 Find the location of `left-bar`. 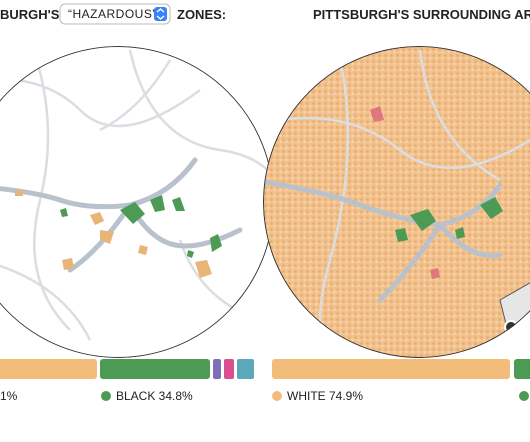

left-bar is located at coordinates (127, 369).